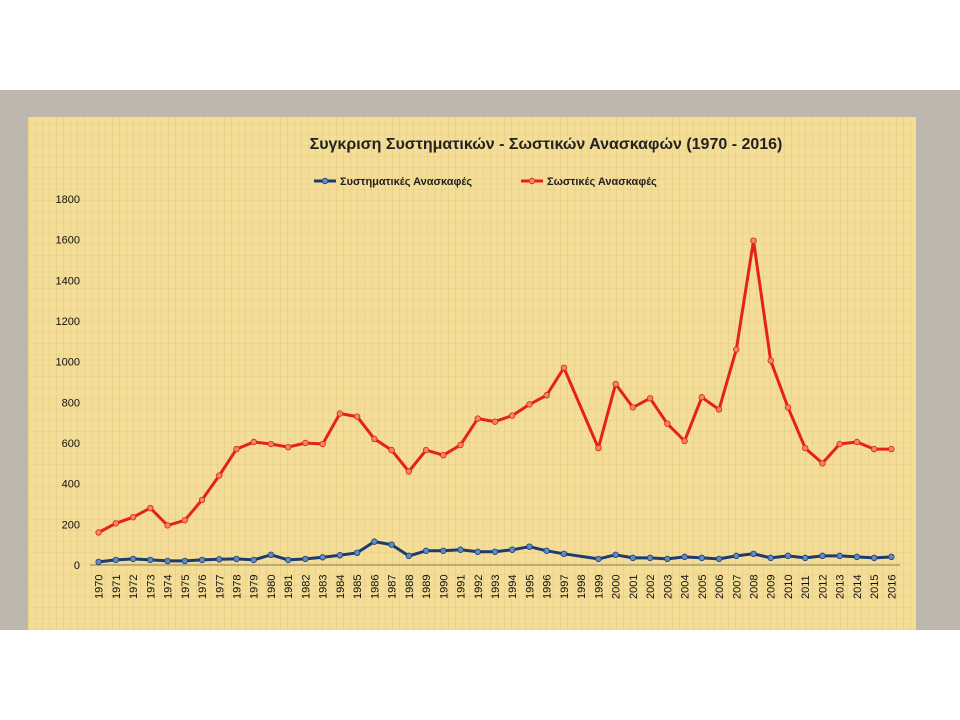 This screenshot has height=720, width=960. Describe the element at coordinates (703, 587) in the screenshot. I see `x-tick-label: 2005` at that location.